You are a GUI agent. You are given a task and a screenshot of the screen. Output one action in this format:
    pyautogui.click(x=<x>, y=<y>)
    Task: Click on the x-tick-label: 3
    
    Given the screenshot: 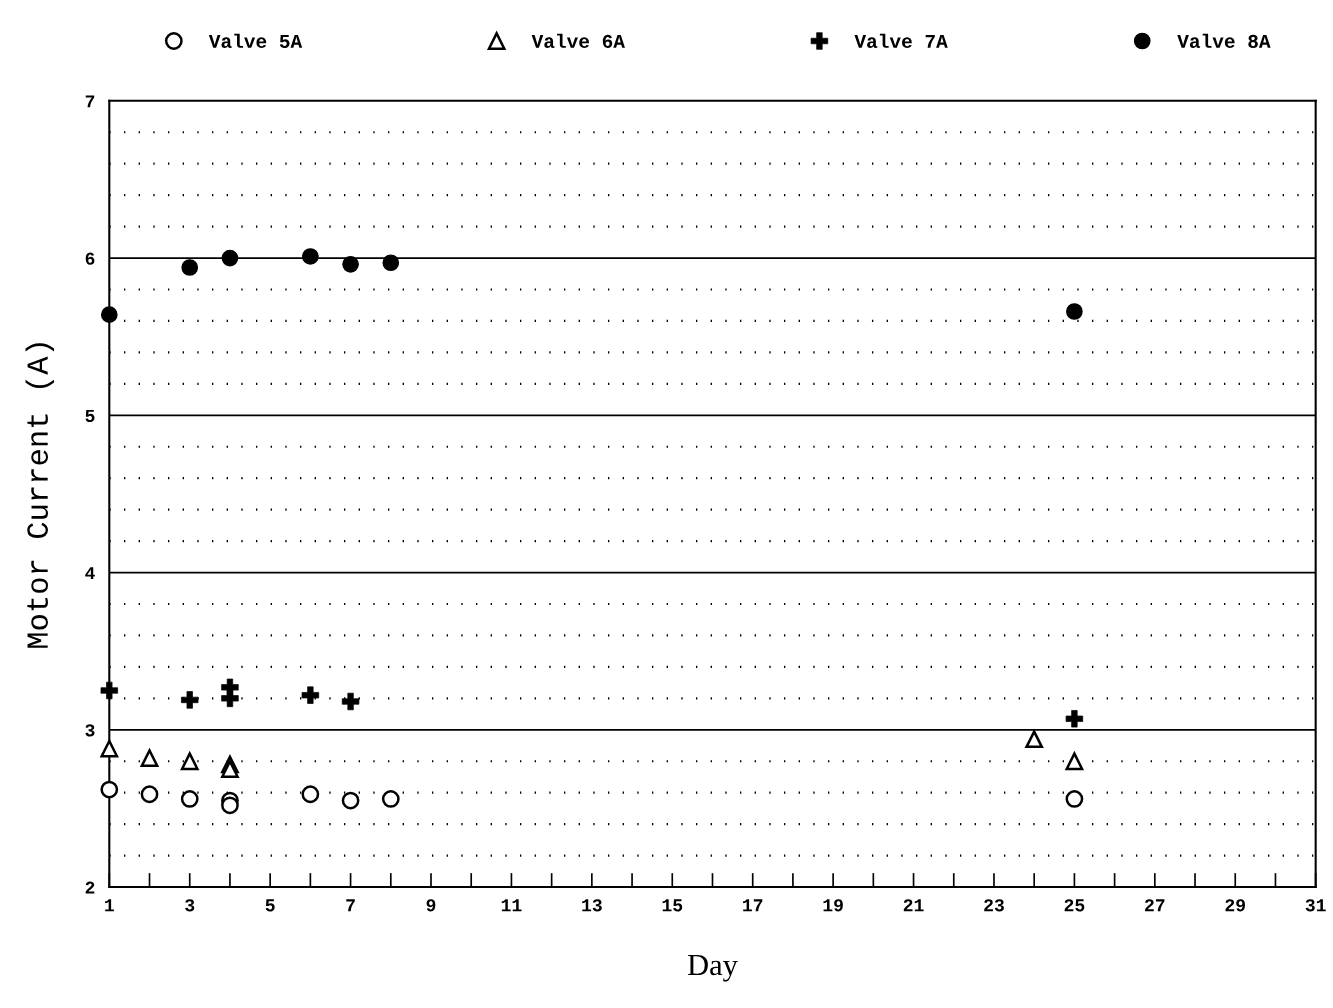 What is the action you would take?
    pyautogui.click(x=190, y=905)
    